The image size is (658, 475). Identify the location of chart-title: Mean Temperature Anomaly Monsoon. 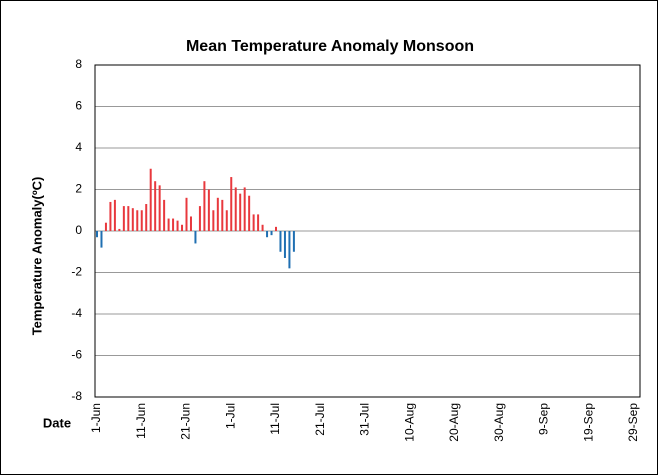
(330, 46).